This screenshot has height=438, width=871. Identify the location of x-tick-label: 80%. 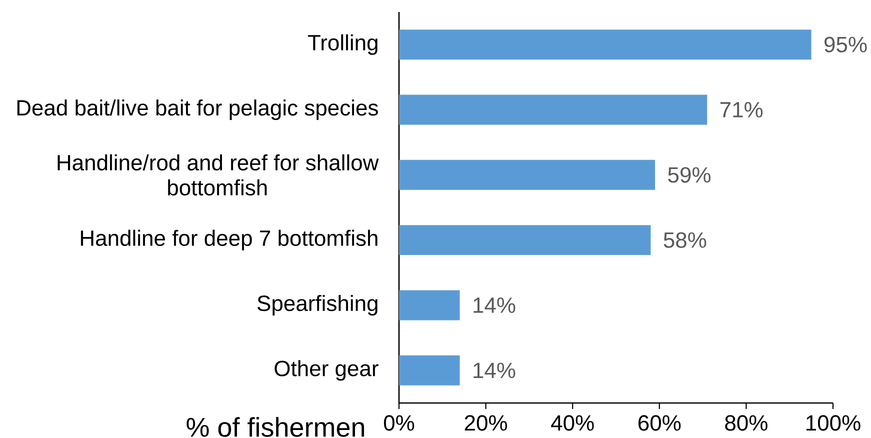
(746, 423).